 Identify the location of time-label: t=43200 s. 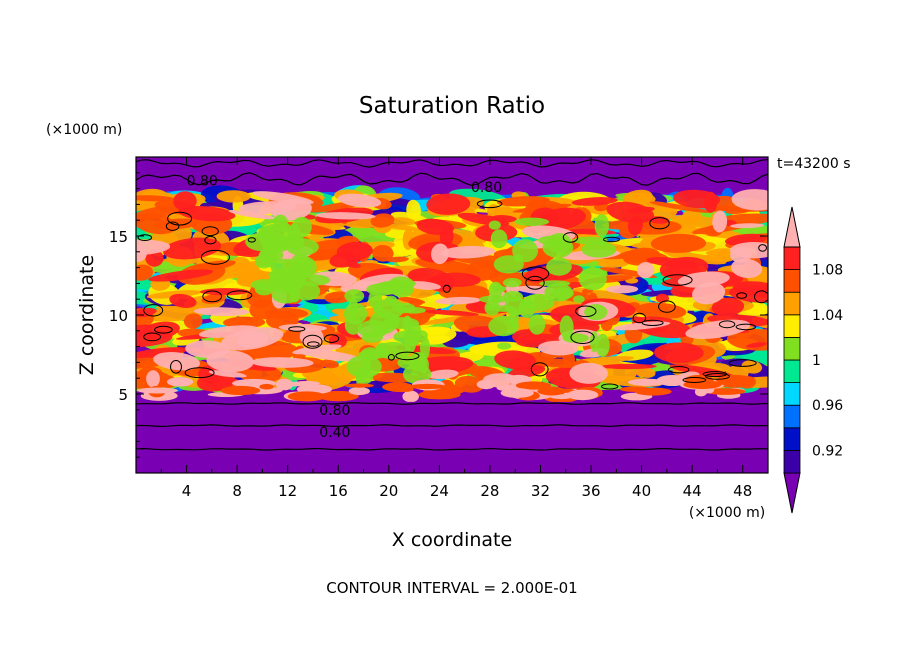
(814, 164).